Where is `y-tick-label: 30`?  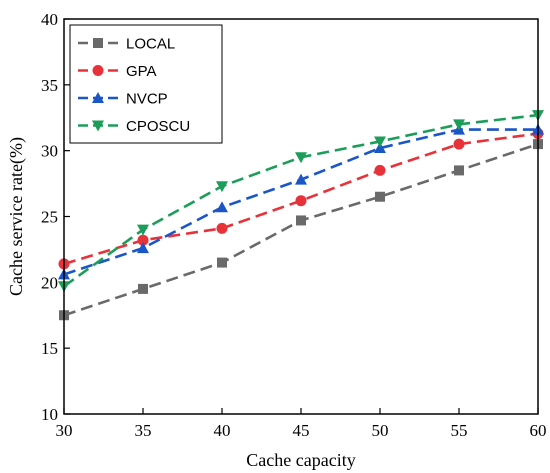
y-tick-label: 30 is located at coordinates (49, 151).